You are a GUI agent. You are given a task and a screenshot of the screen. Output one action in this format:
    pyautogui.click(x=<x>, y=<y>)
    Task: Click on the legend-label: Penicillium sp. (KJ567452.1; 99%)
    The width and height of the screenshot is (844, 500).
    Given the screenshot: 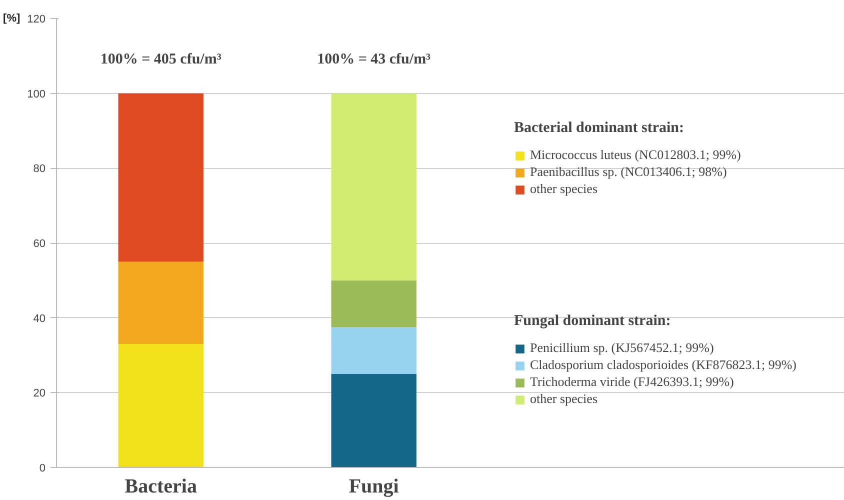 What is the action you would take?
    pyautogui.click(x=622, y=348)
    